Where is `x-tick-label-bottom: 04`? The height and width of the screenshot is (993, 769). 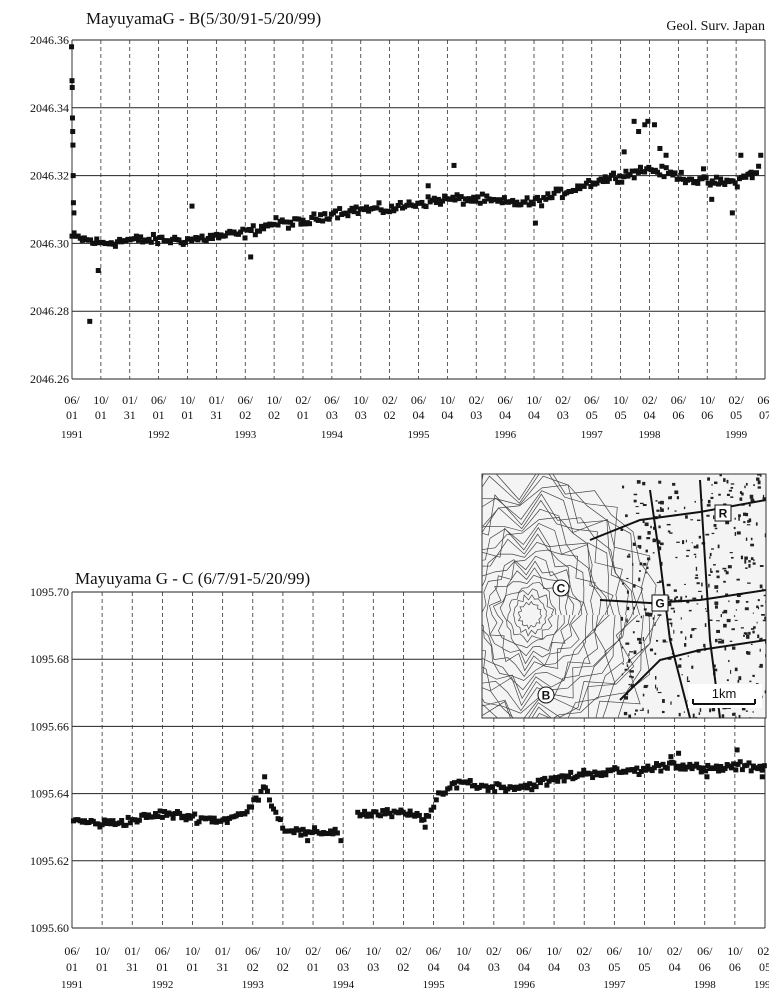
x-tick-label-bottom: 04 is located at coordinates (419, 415).